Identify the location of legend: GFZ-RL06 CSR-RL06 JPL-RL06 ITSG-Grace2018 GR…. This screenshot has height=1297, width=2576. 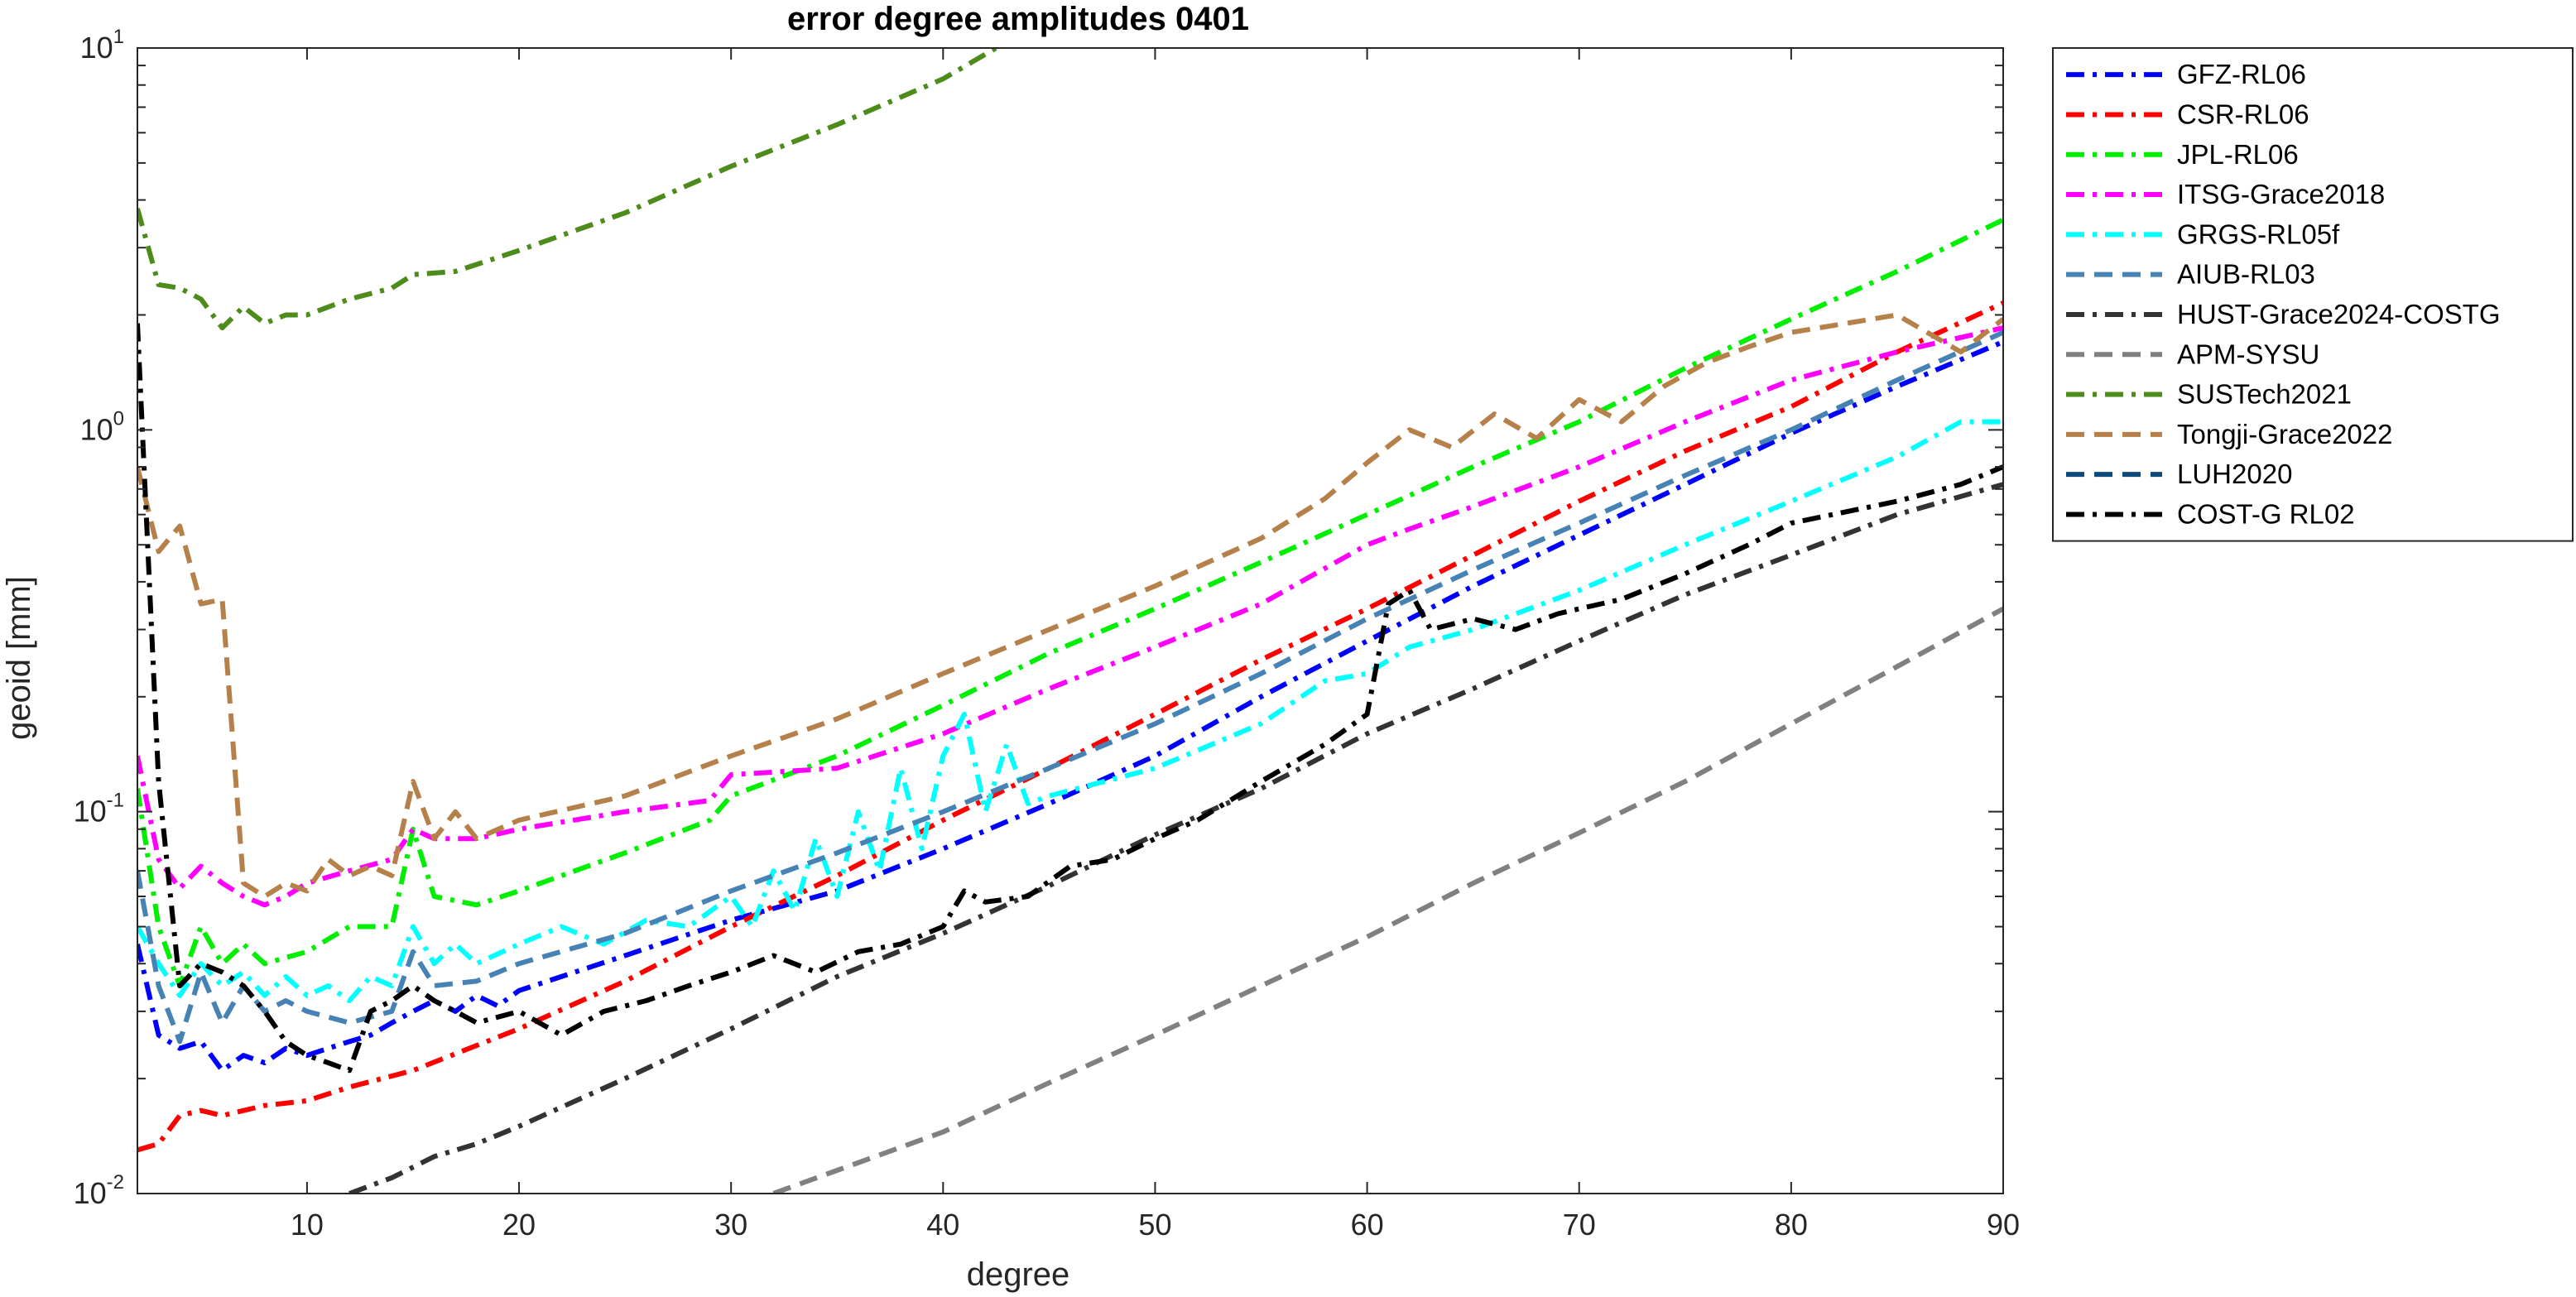
(2313, 294).